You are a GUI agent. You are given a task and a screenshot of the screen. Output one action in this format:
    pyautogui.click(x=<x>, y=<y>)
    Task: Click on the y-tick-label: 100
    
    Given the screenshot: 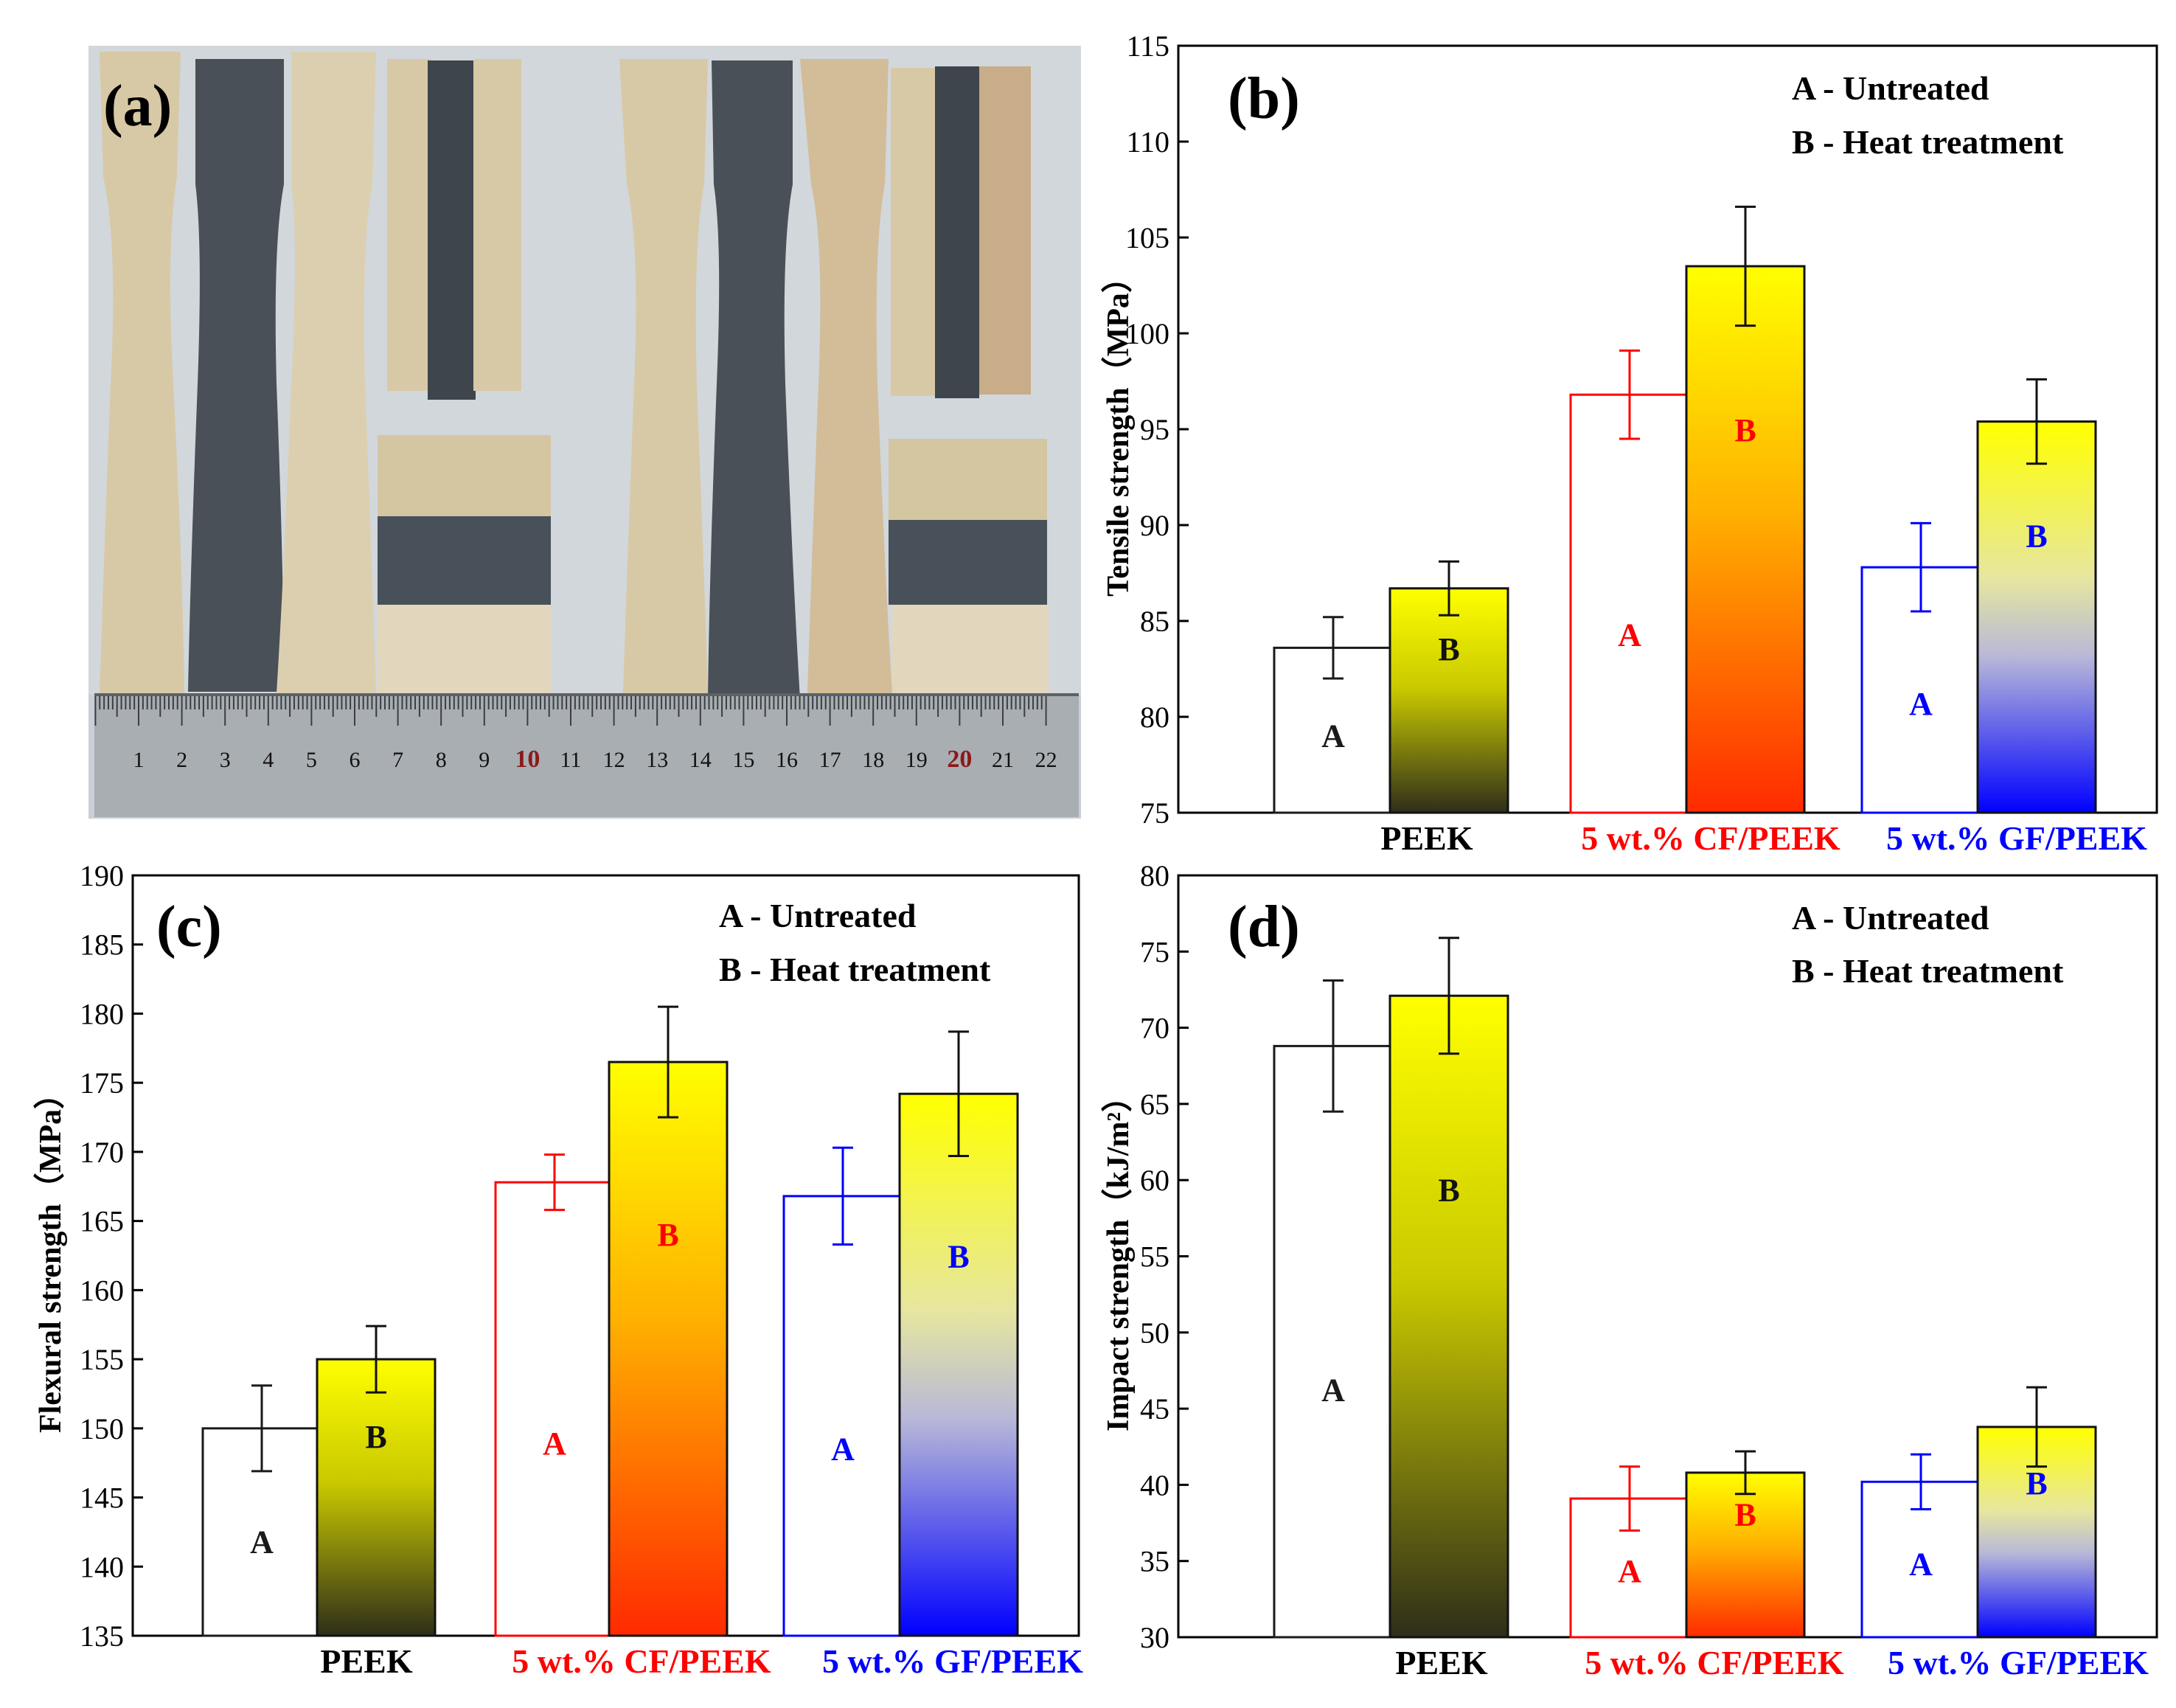 What is the action you would take?
    pyautogui.click(x=1147, y=333)
    